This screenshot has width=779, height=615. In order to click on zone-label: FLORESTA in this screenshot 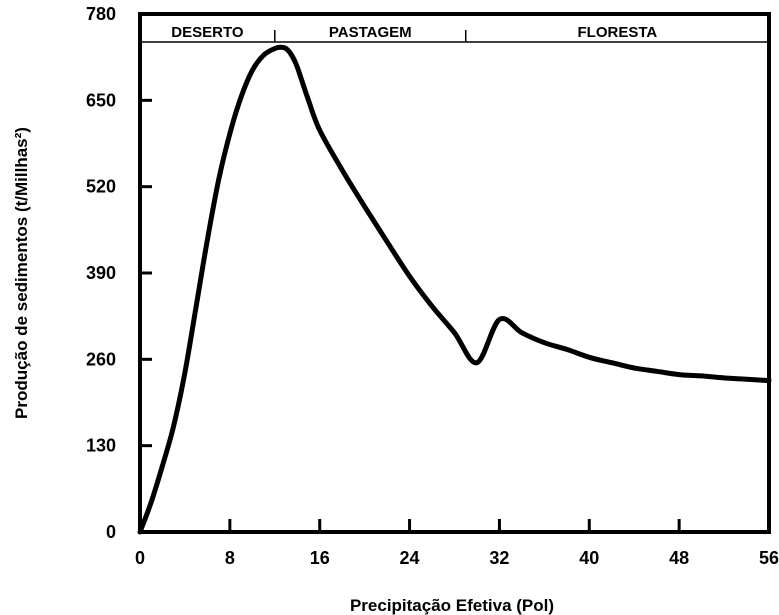, I will do `click(618, 32)`.